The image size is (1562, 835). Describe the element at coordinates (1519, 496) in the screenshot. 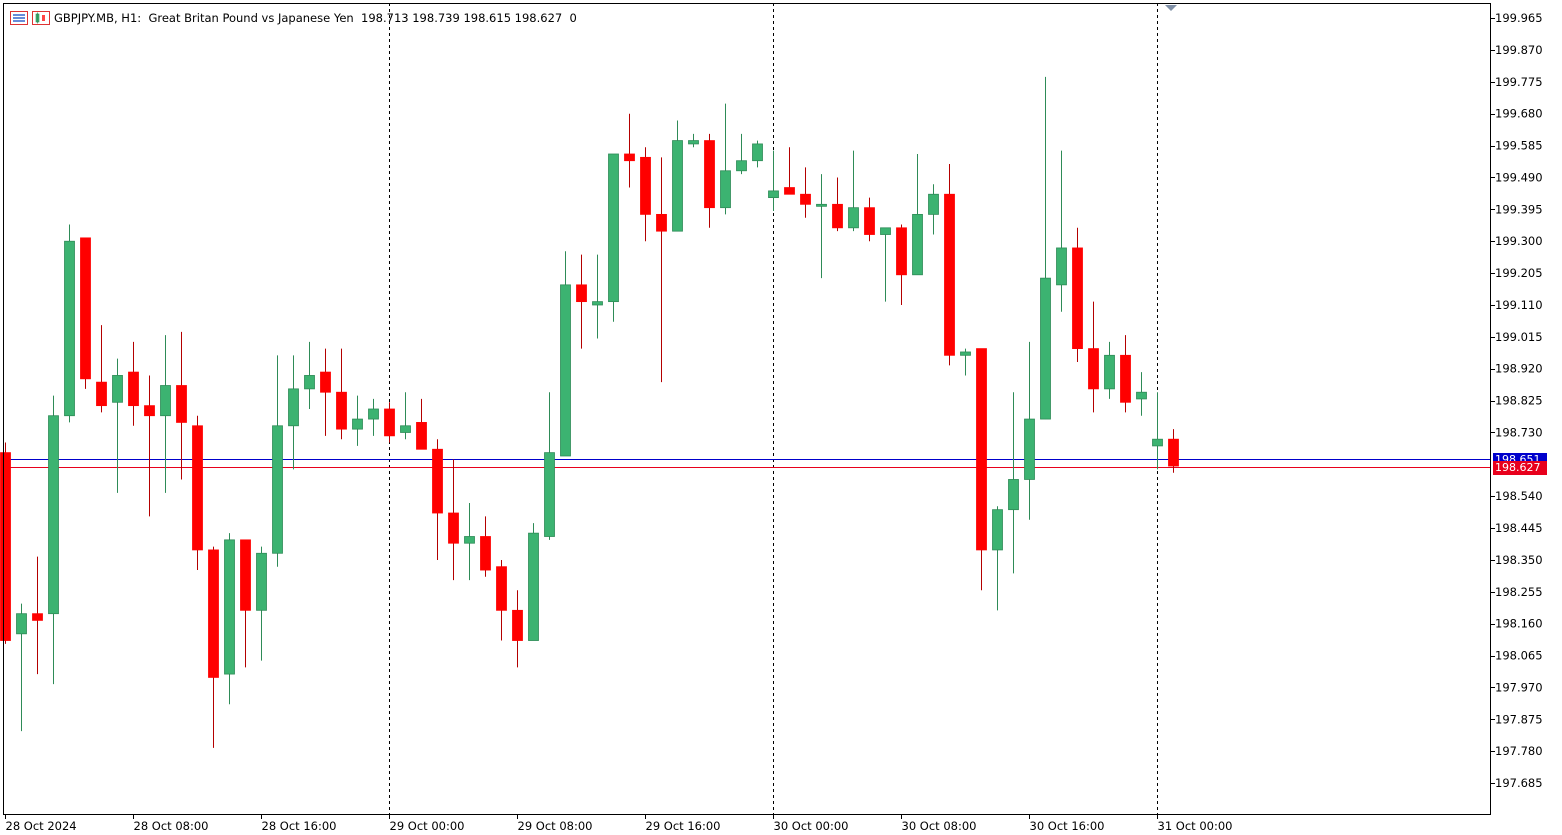

I see `y-axis-label: 198.540` at that location.